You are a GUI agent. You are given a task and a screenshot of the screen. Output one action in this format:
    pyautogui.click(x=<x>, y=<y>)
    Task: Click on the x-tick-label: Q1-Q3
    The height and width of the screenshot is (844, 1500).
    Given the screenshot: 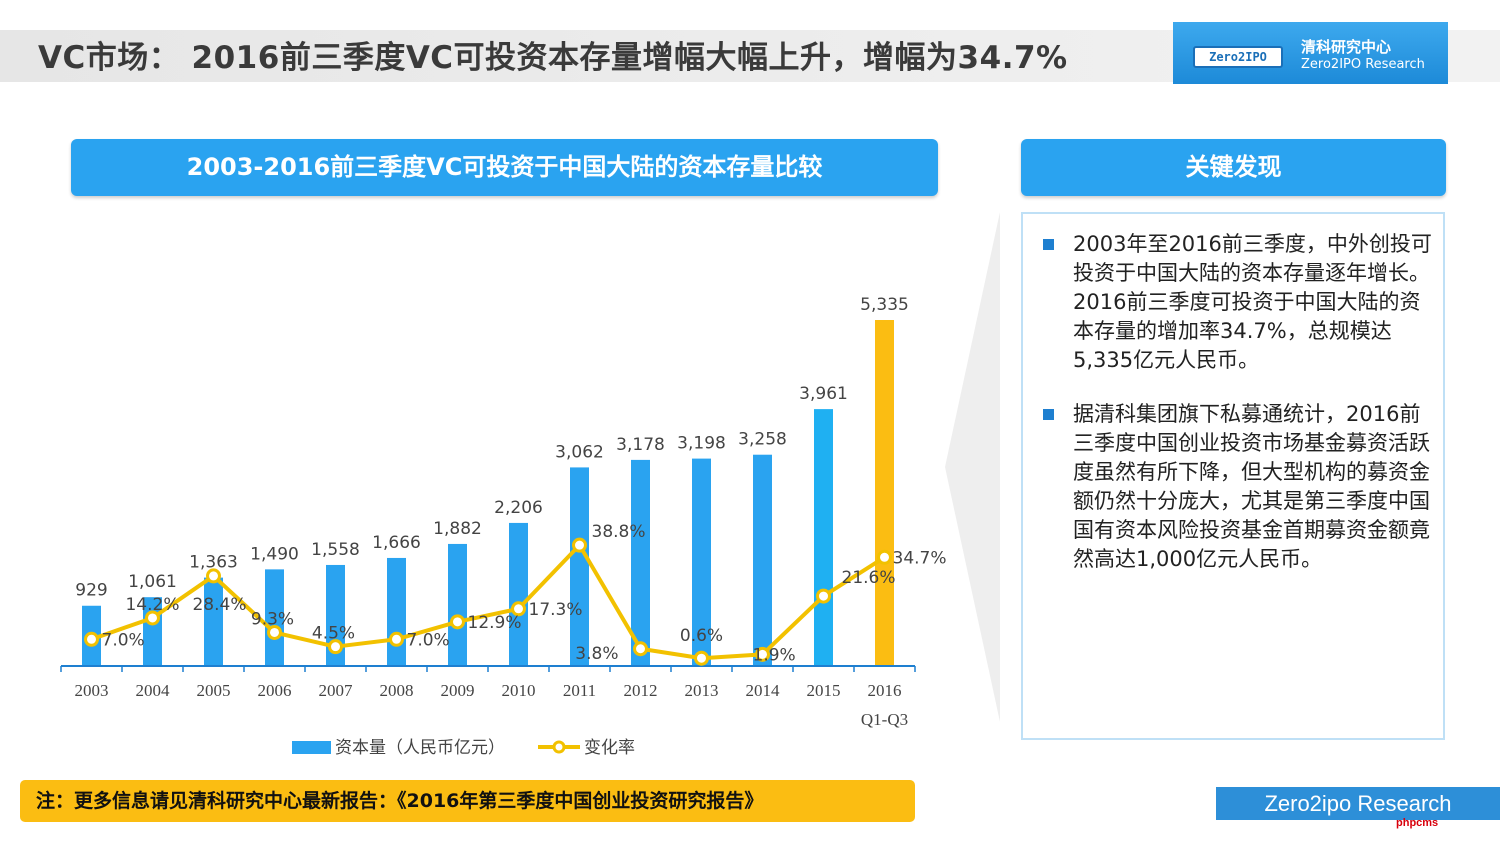 What is the action you would take?
    pyautogui.click(x=884, y=719)
    